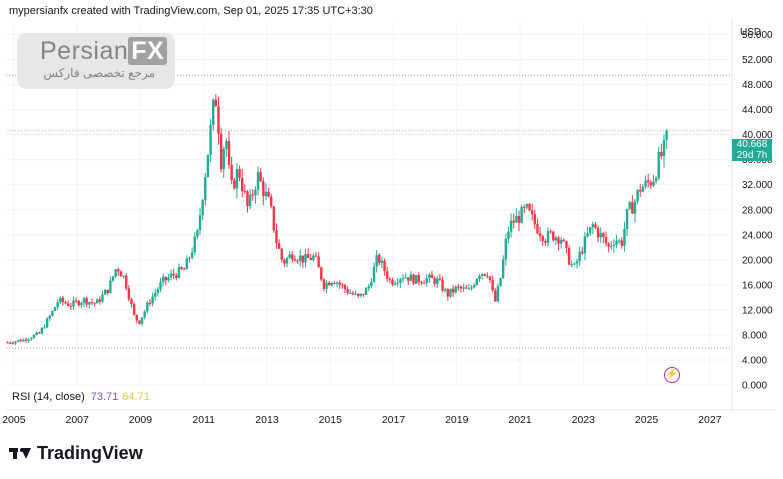  I want to click on rsi-legend: RSI (14, close) 73.71 64.71, so click(81, 397).